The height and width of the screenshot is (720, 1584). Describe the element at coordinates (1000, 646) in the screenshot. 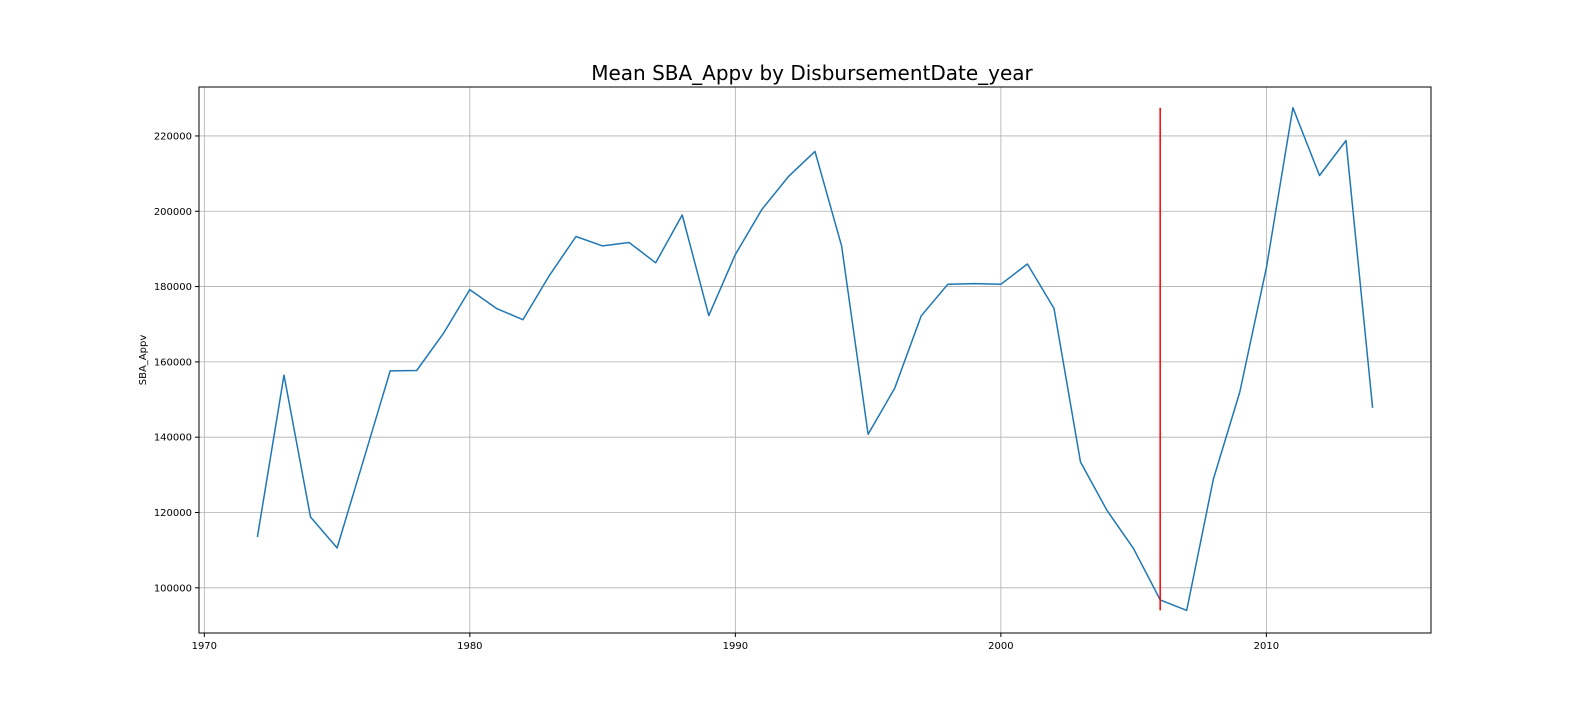

I see `x-tick-label: 2000` at that location.